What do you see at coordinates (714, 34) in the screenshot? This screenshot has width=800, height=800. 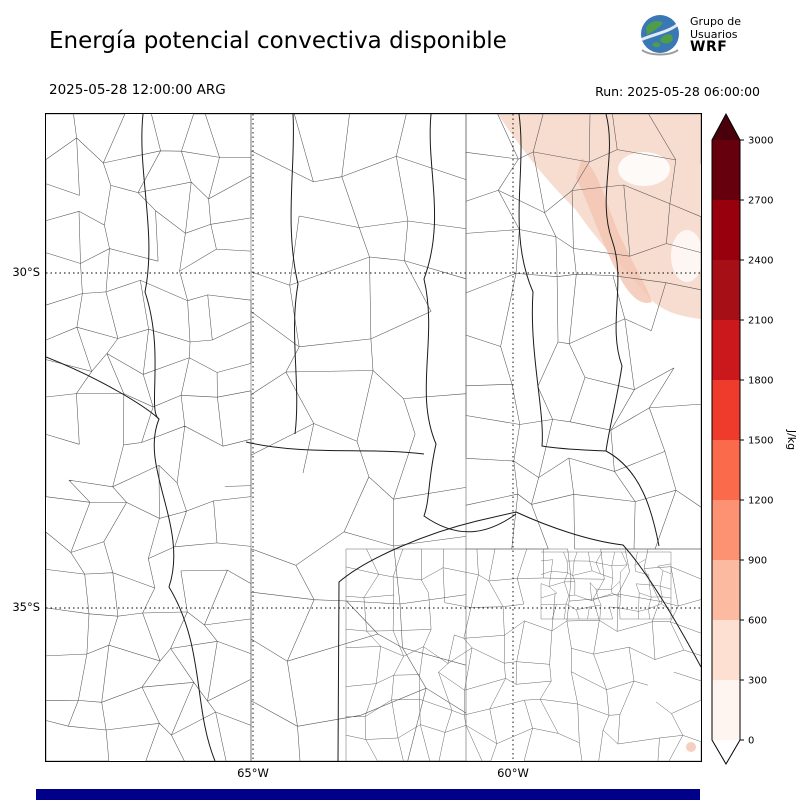 I see `logo-line2: Usuarios` at bounding box center [714, 34].